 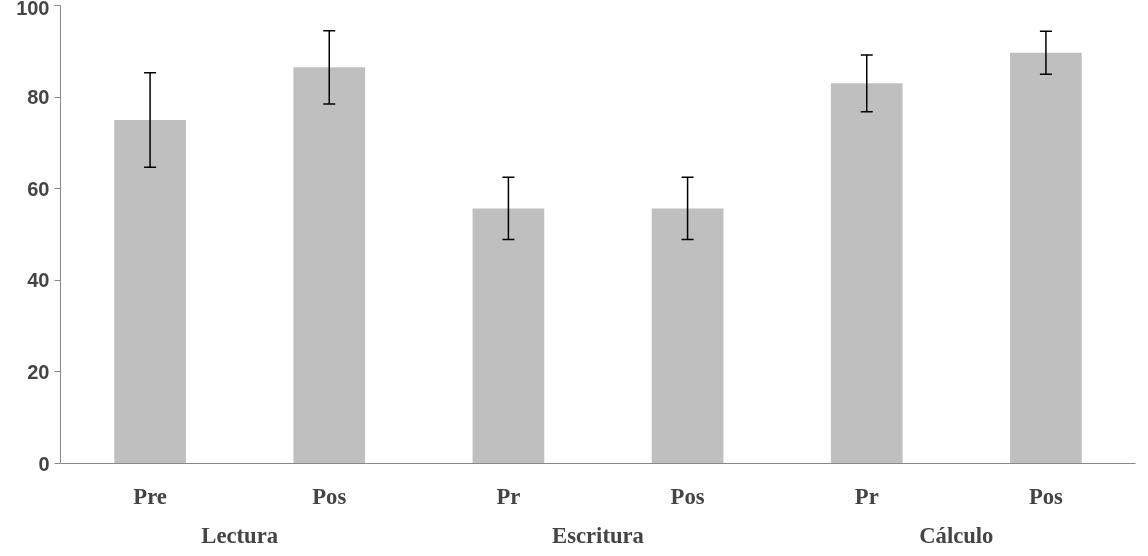 I want to click on y-tick-label: 100, so click(x=33, y=9).